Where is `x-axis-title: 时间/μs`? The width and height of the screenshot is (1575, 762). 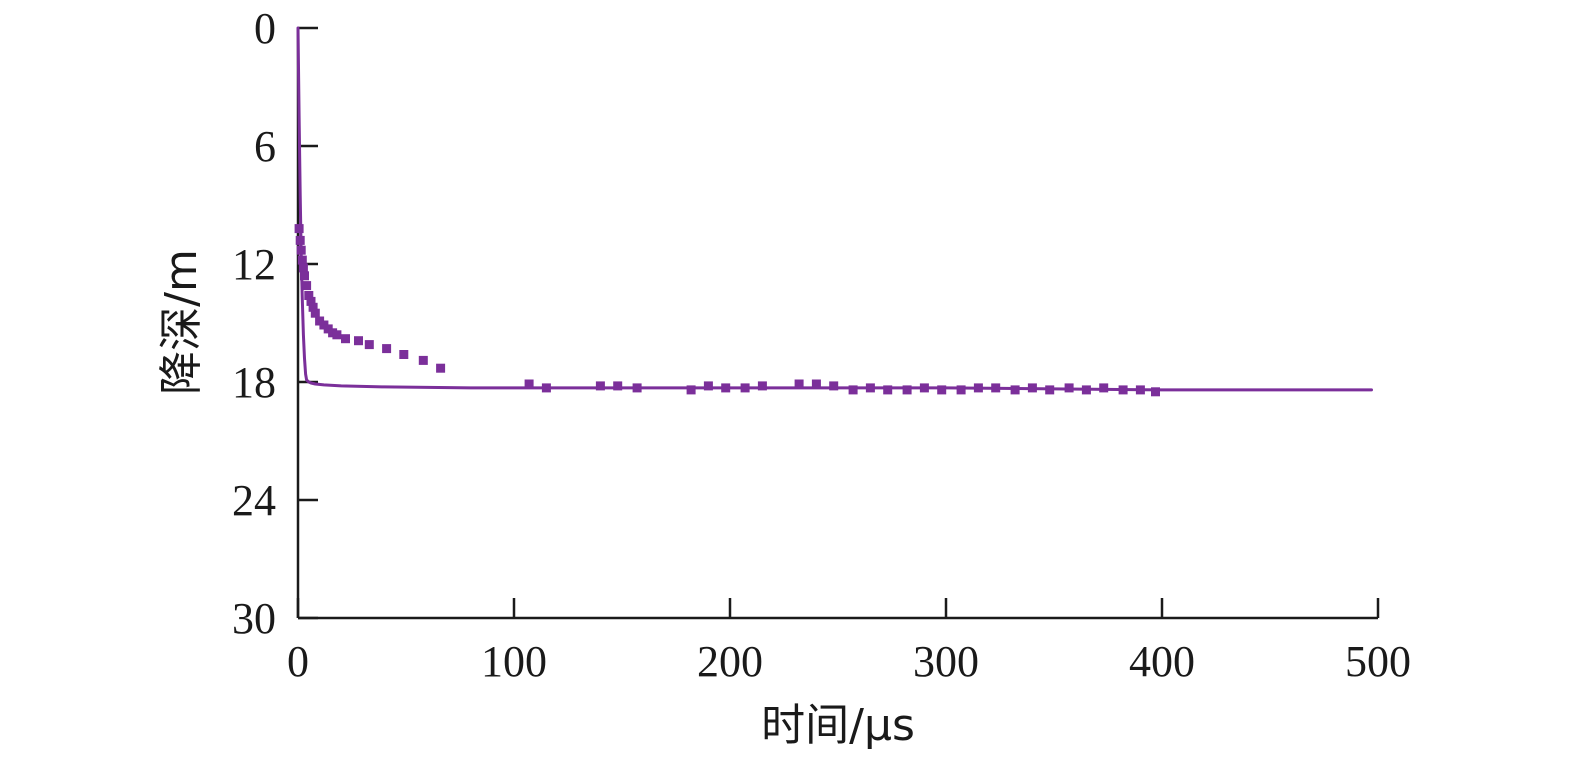 x-axis-title: 时间/μs is located at coordinates (838, 725).